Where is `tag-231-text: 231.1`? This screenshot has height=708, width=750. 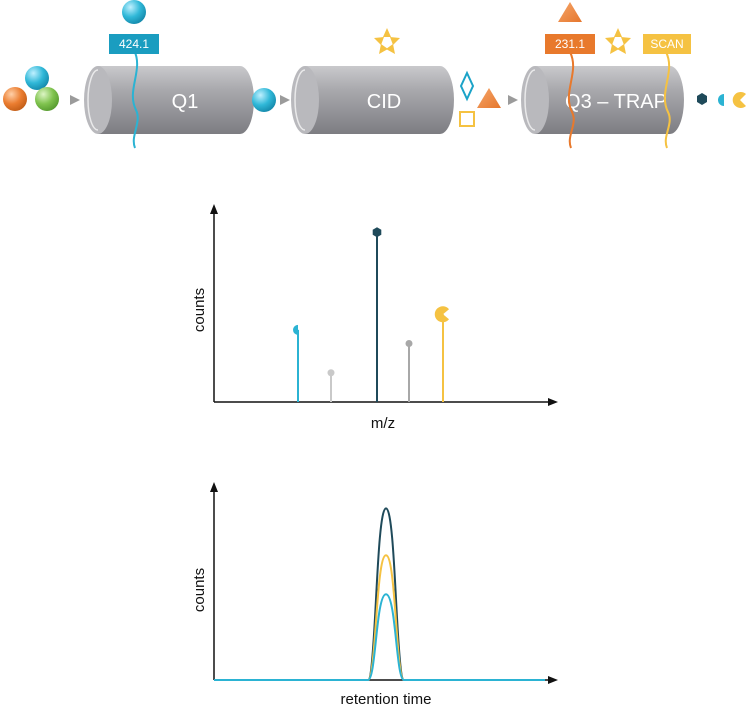
tag-231-text: 231.1 is located at coordinates (570, 44).